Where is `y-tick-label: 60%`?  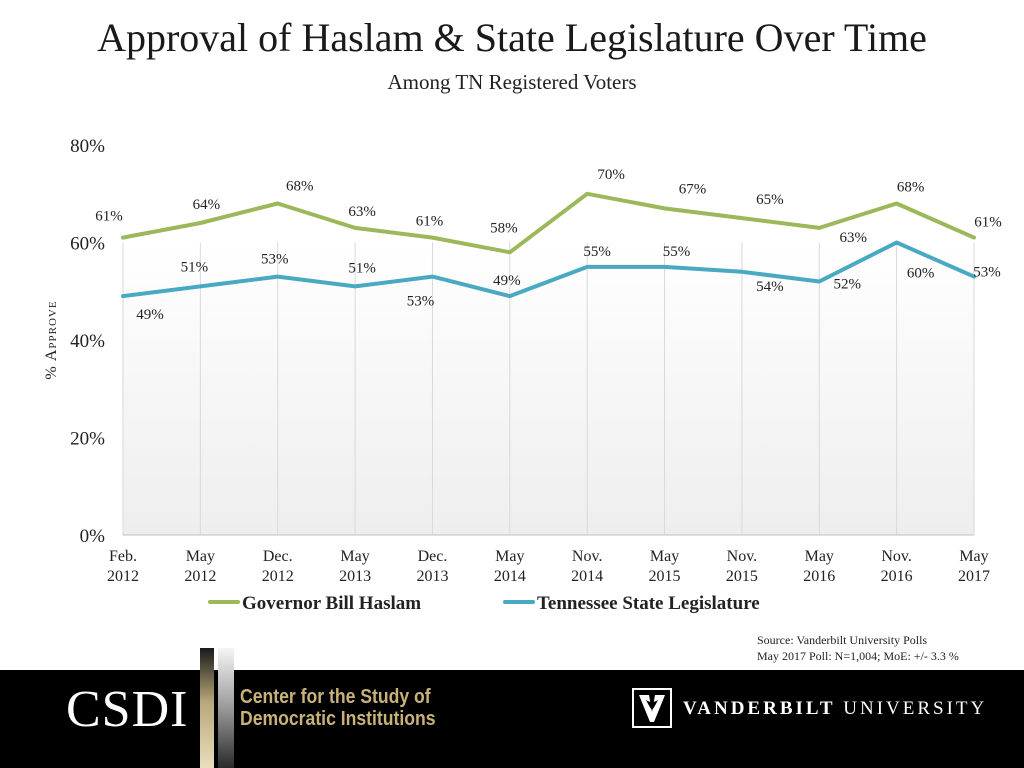
y-tick-label: 60% is located at coordinates (87, 244).